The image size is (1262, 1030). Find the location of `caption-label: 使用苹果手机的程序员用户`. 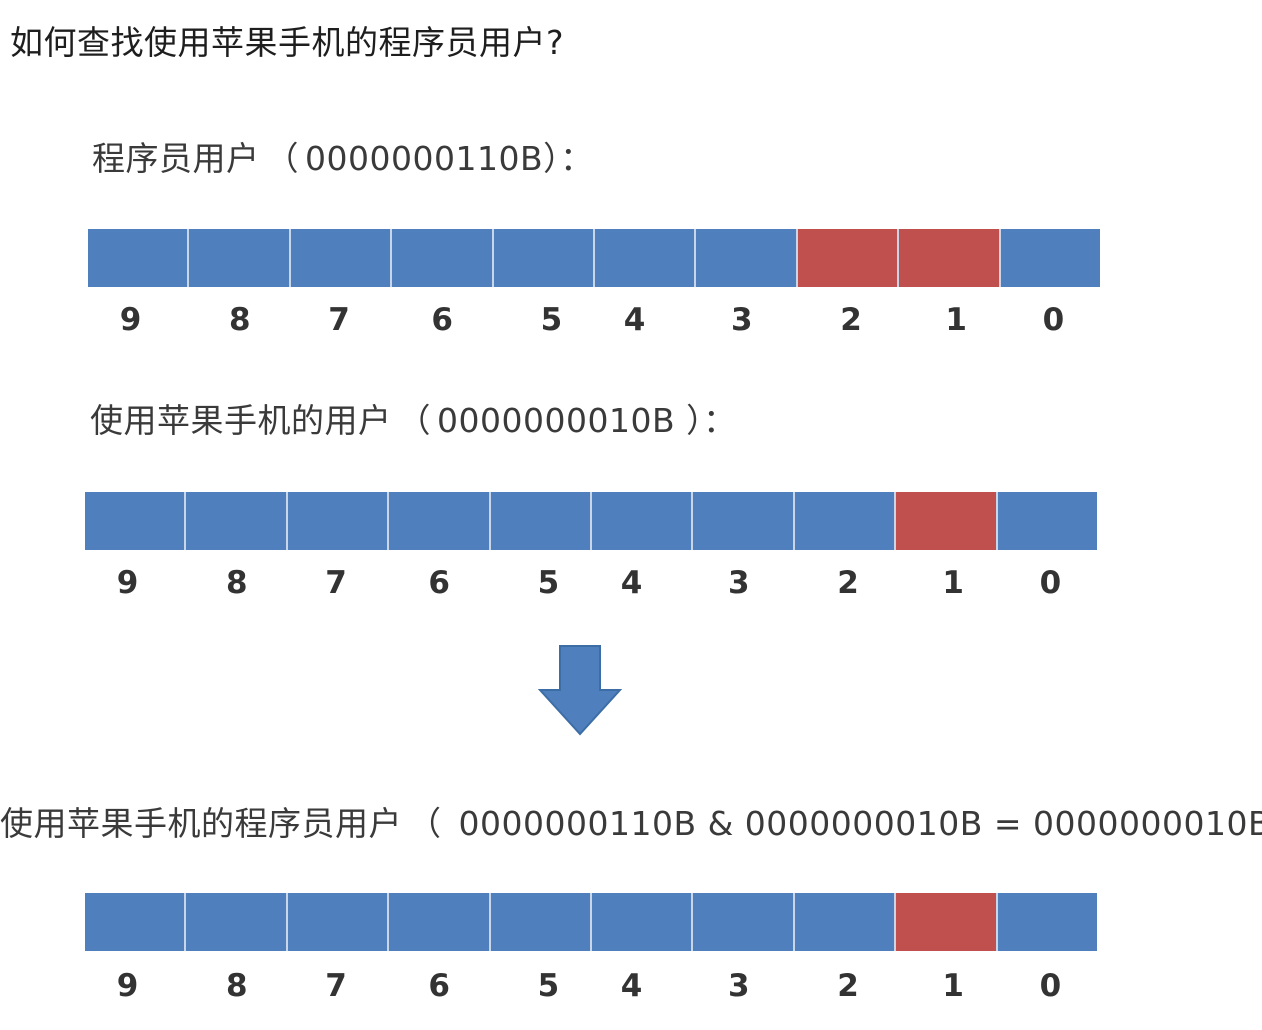

caption-label: 使用苹果手机的程序员用户 is located at coordinates (201, 823).